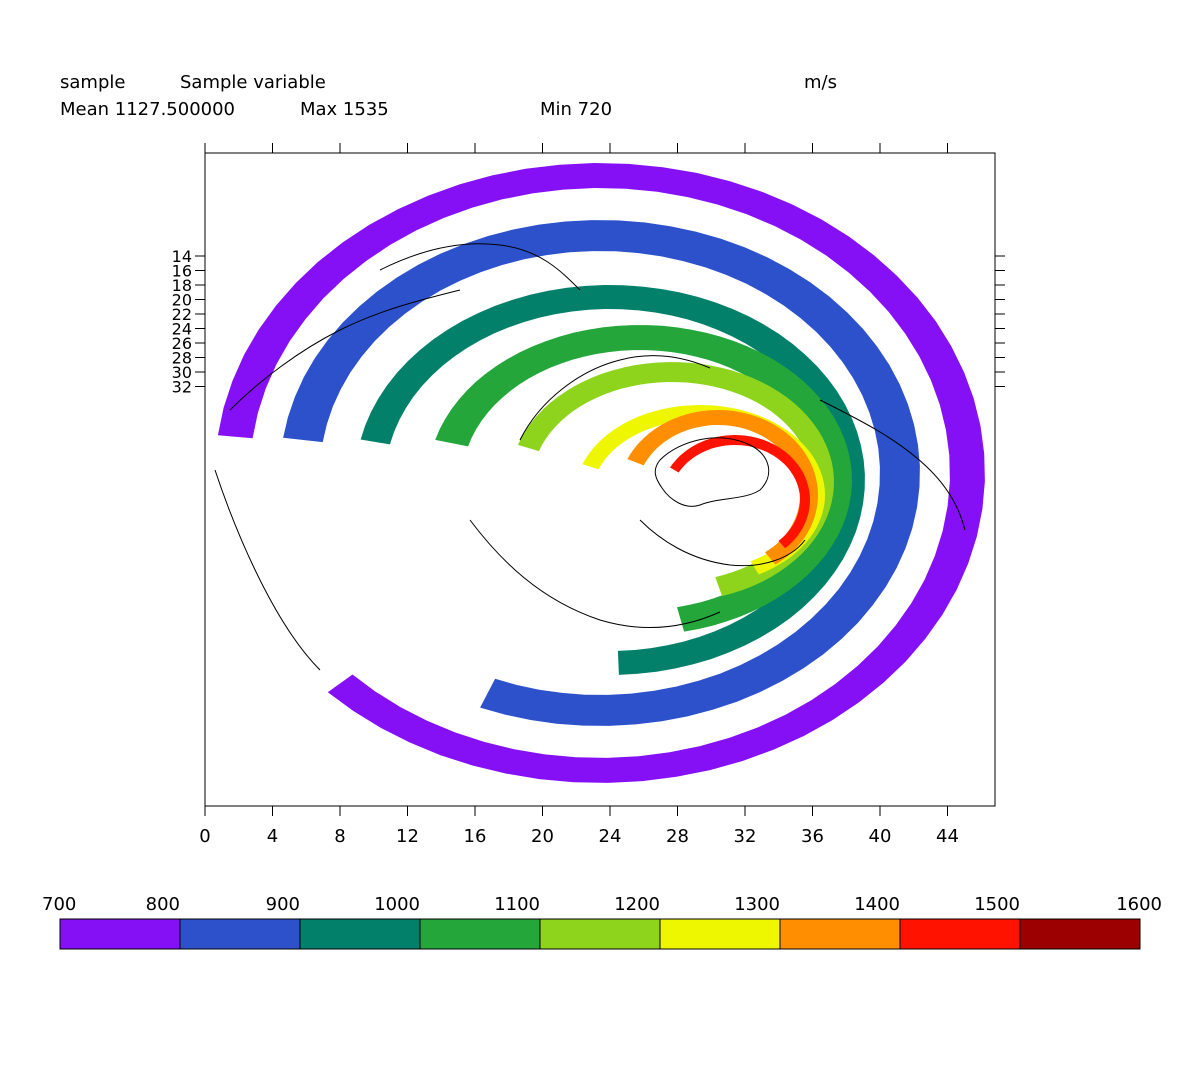  What do you see at coordinates (182, 314) in the screenshot?
I see `y-tick-label: 22` at bounding box center [182, 314].